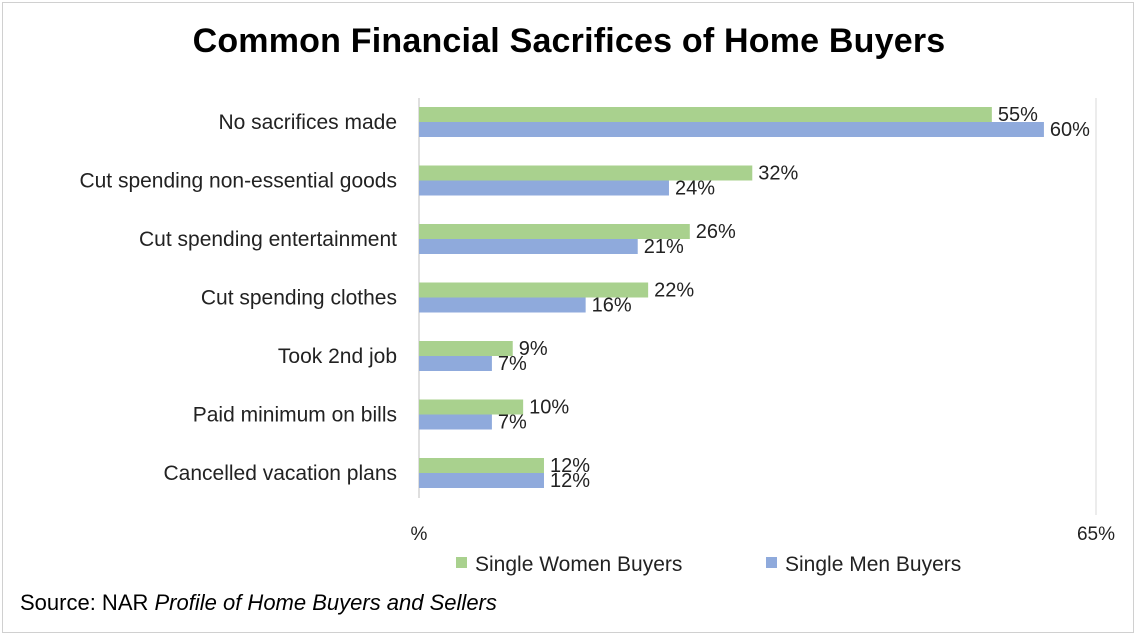 This screenshot has height=637, width=1138. Describe the element at coordinates (695, 189) in the screenshot. I see `data-label-men: 24%` at that location.